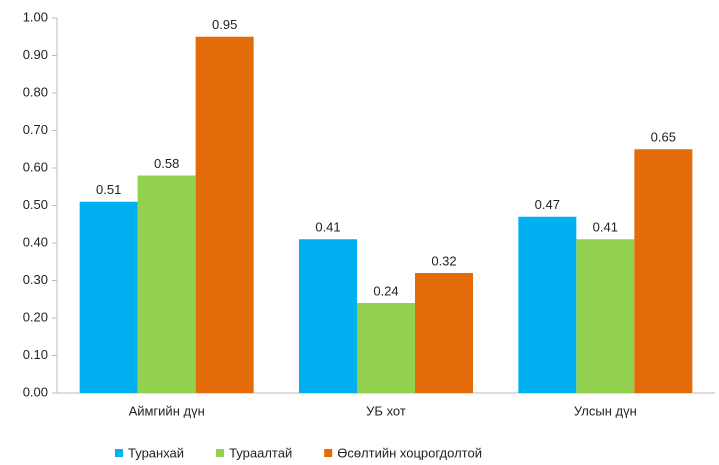 The width and height of the screenshot is (719, 465). I want to click on y-tick-label: 0.90, so click(35, 54).